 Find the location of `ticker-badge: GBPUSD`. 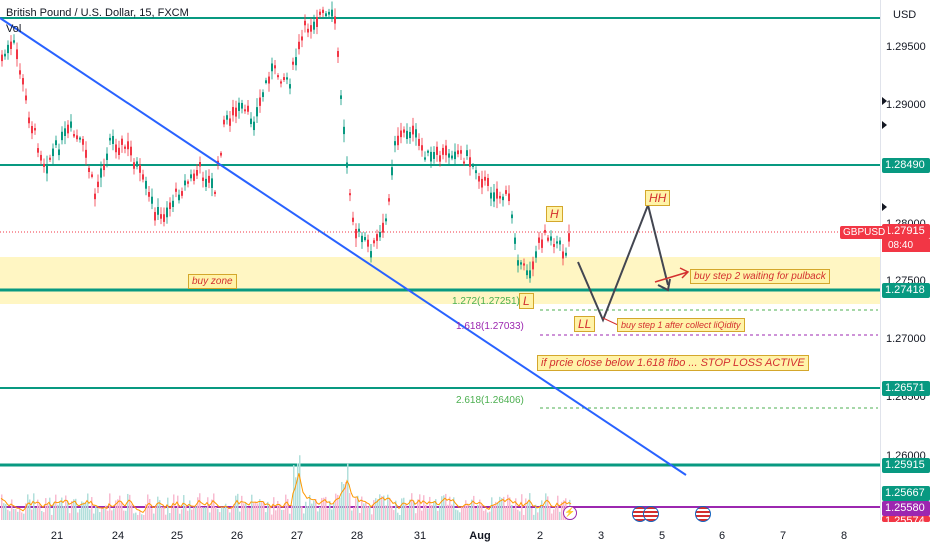

ticker-badge: GBPUSD is located at coordinates (864, 232).